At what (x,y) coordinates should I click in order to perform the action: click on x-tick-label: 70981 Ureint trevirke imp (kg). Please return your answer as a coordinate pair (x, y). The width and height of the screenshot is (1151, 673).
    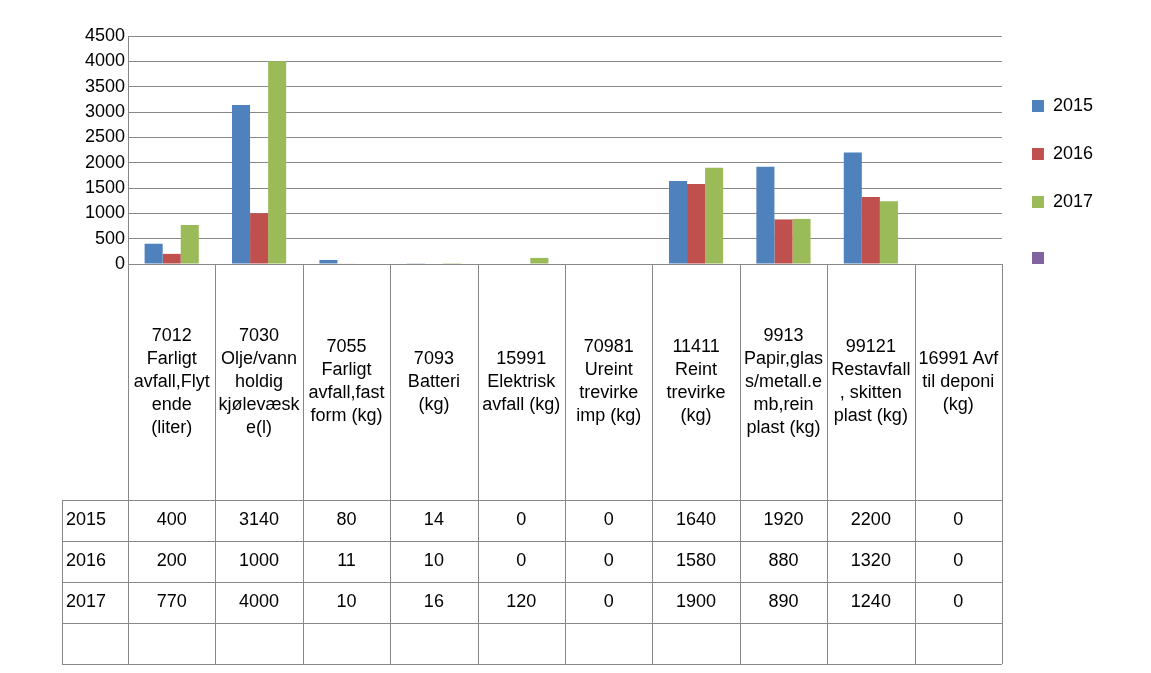
    Looking at the image, I should click on (609, 381).